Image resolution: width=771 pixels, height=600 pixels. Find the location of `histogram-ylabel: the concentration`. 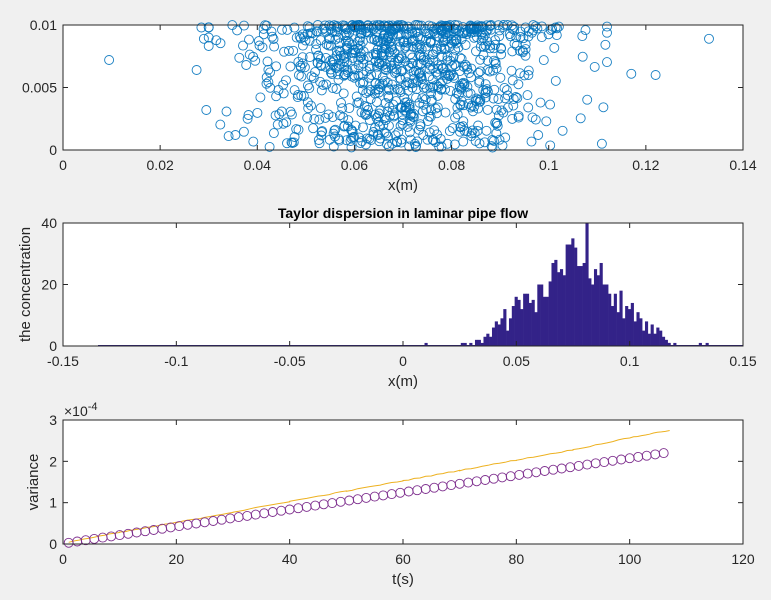

histogram-ylabel: the concentration is located at coordinates (25, 284).